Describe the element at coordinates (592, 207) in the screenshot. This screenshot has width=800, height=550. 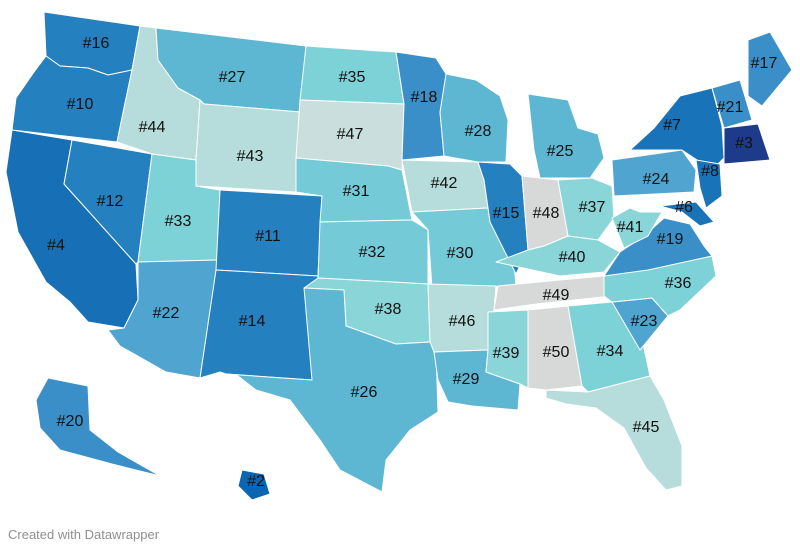
I see `rank-label-oh: #37` at that location.